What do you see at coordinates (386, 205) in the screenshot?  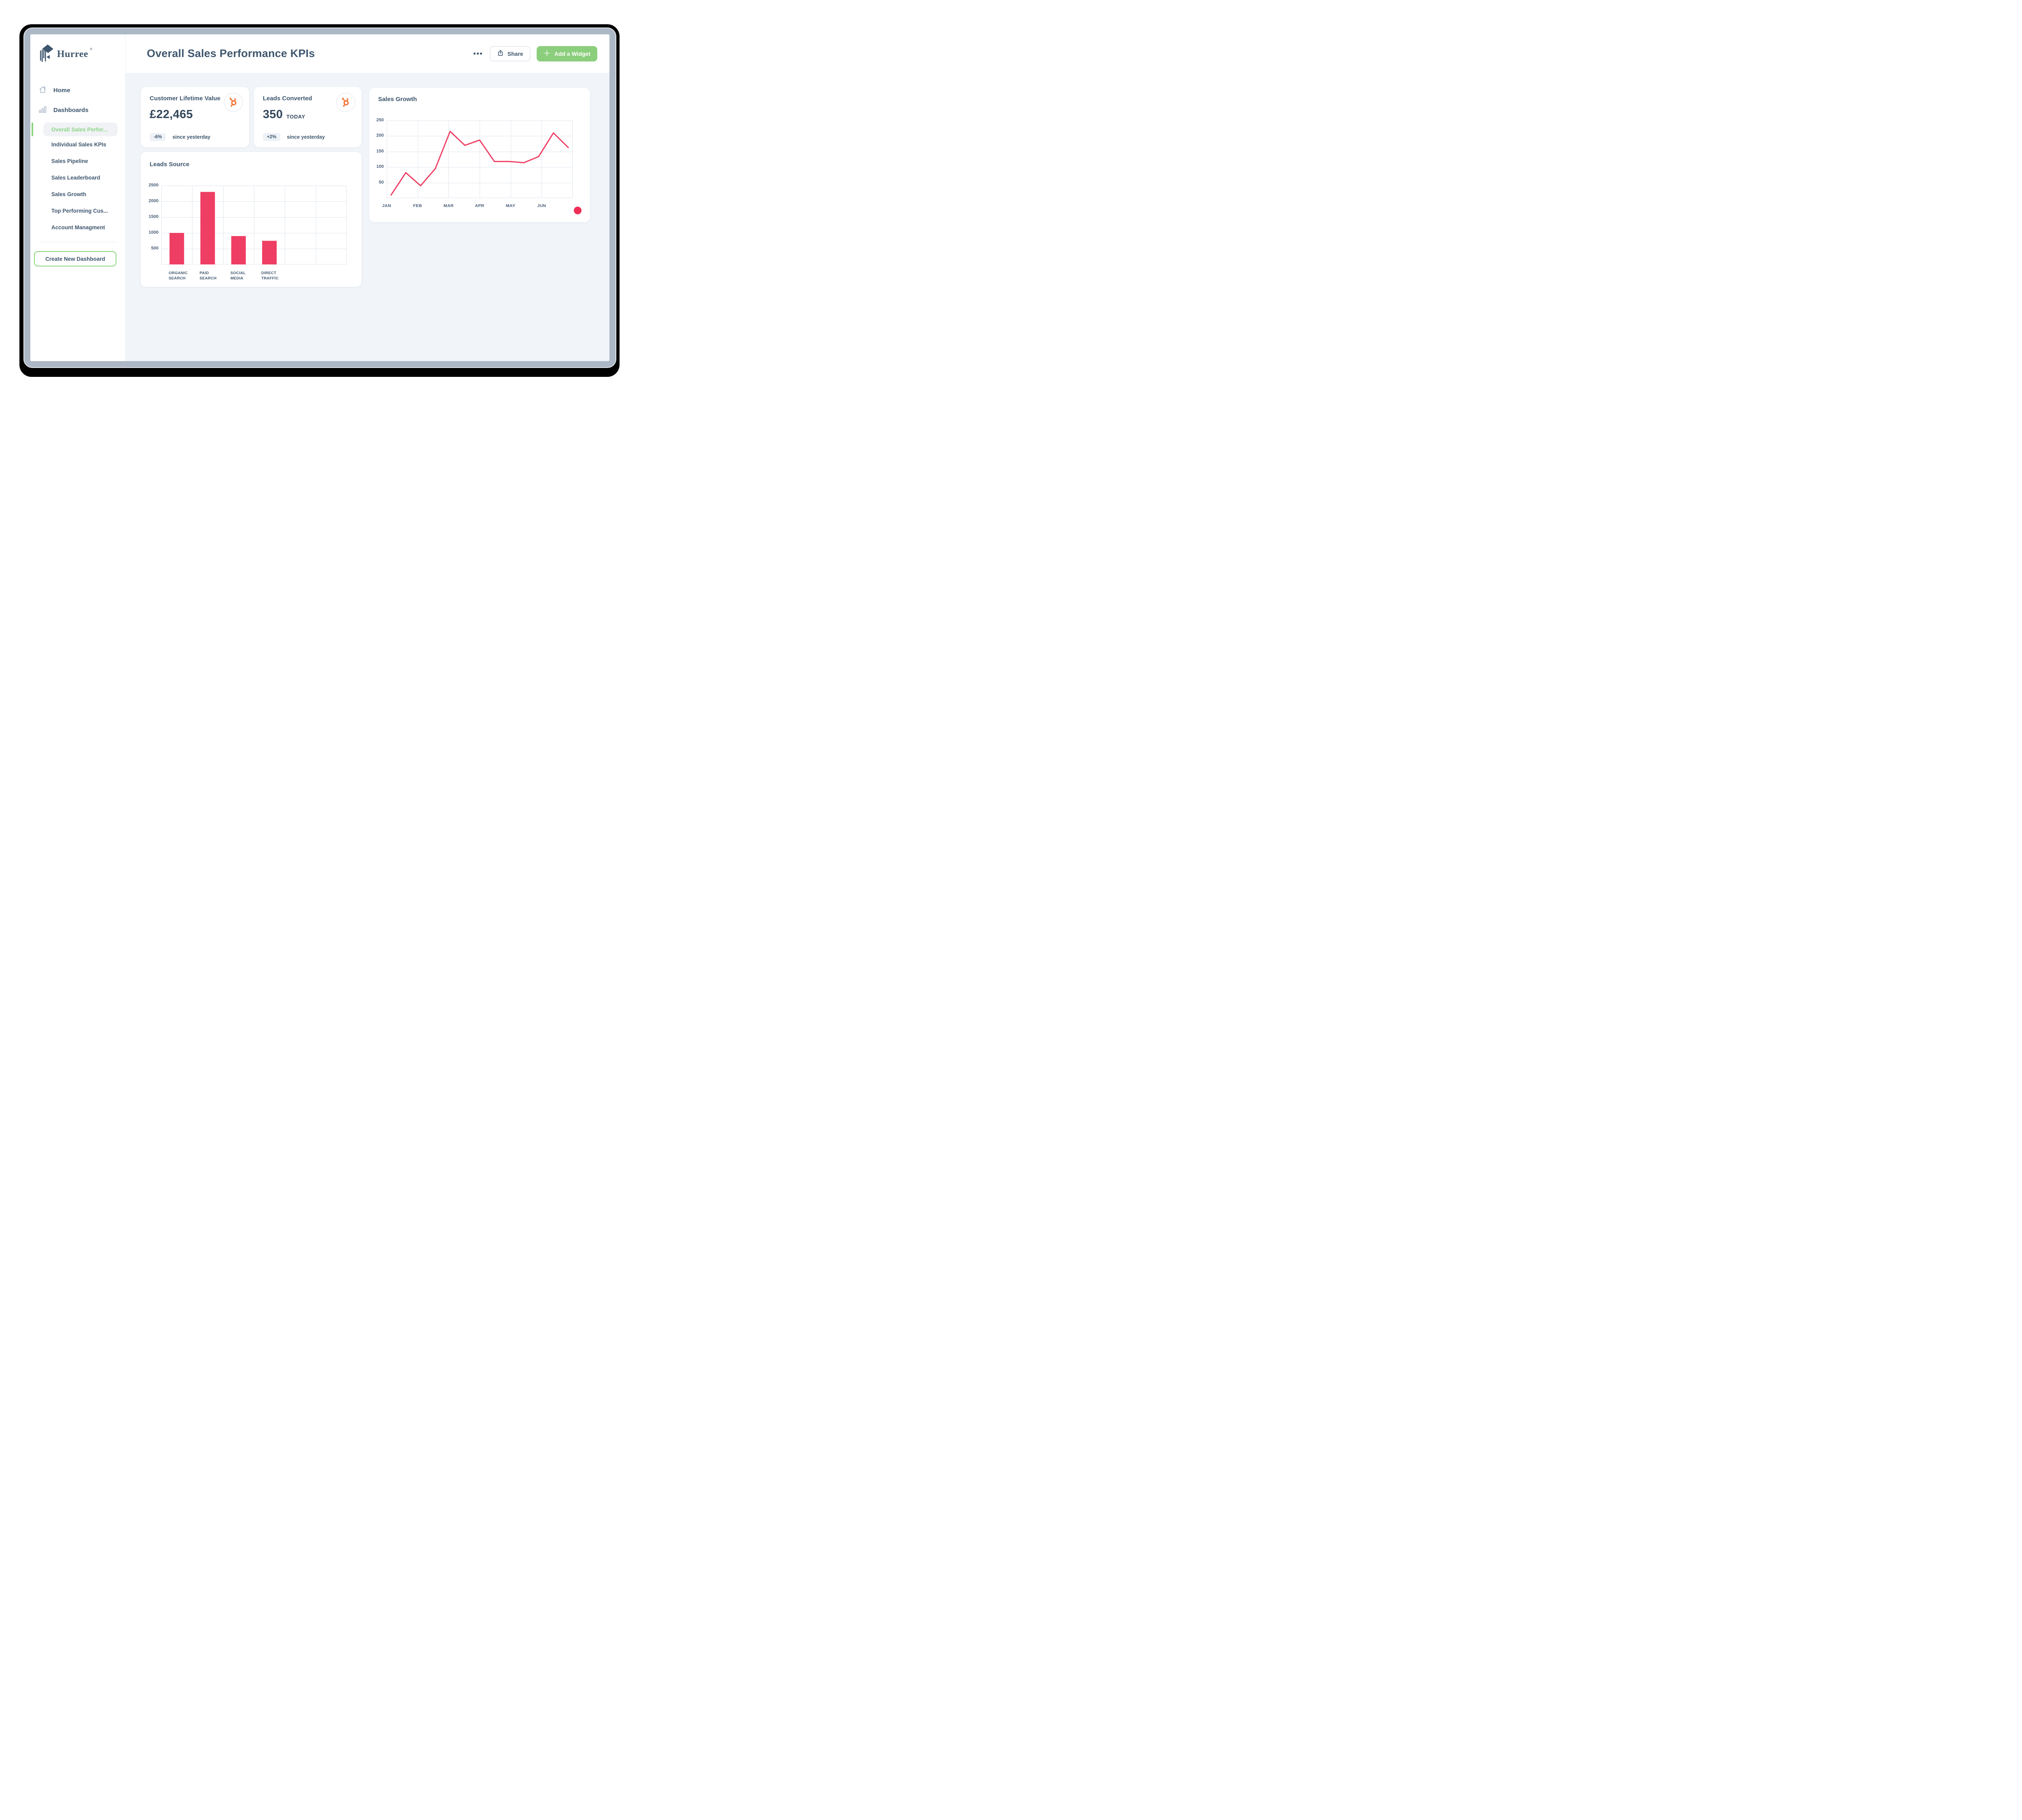 I see `x-axis-label: JAN` at bounding box center [386, 205].